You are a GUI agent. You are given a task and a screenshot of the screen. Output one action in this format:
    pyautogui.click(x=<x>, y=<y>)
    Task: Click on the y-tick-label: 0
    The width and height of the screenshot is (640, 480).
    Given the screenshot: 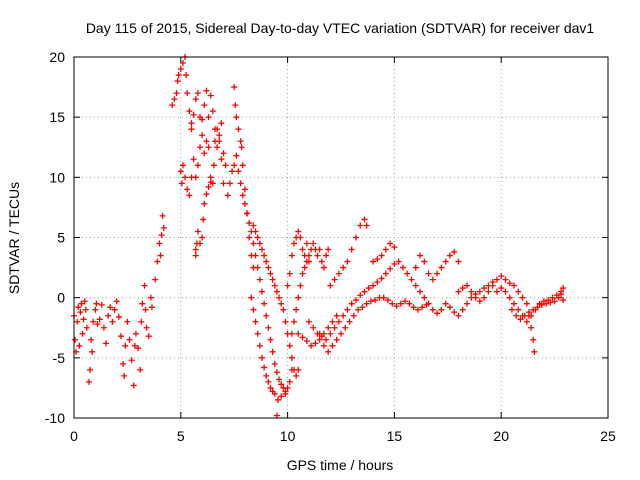 What is the action you would take?
    pyautogui.click(x=61, y=298)
    